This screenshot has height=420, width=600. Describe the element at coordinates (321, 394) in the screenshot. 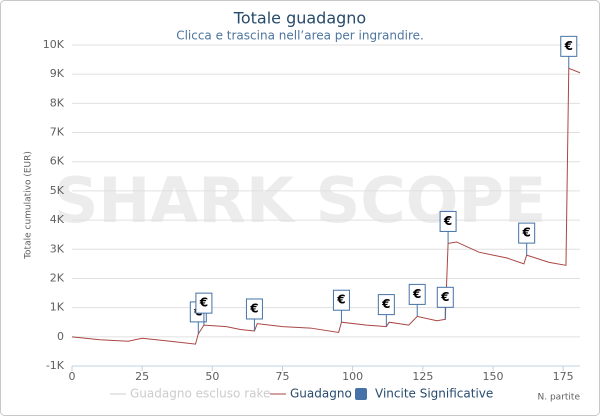

I see `legend-label: Guadagno` at that location.